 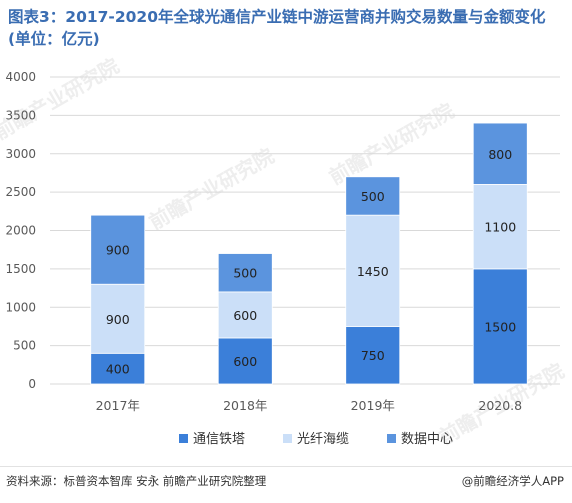 What do you see at coordinates (323, 439) in the screenshot?
I see `legend-label: 光纤海缆` at bounding box center [323, 439].